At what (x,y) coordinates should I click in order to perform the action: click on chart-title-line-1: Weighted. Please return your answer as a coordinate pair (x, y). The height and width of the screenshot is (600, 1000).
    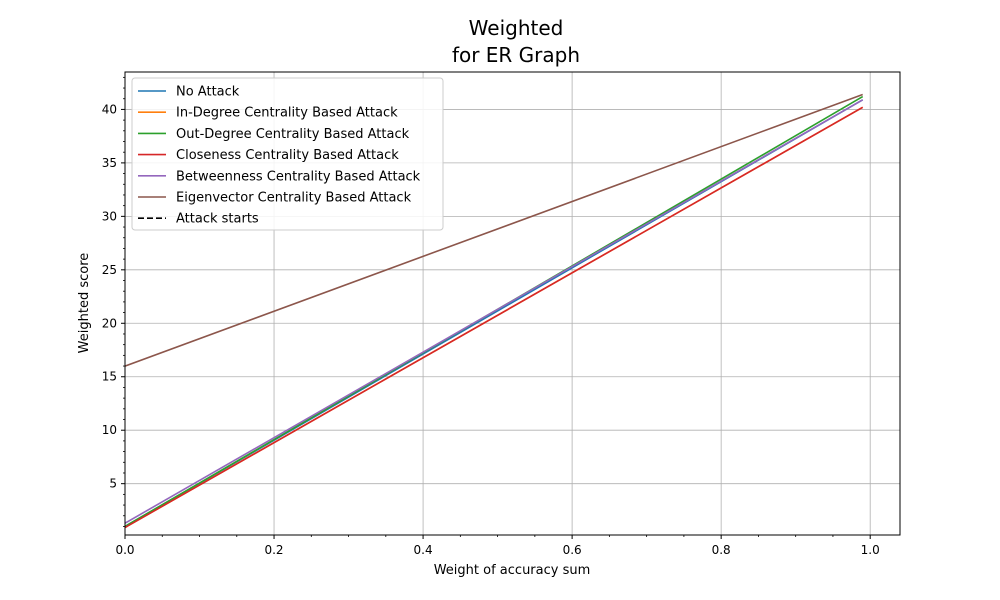
    Looking at the image, I should click on (516, 28).